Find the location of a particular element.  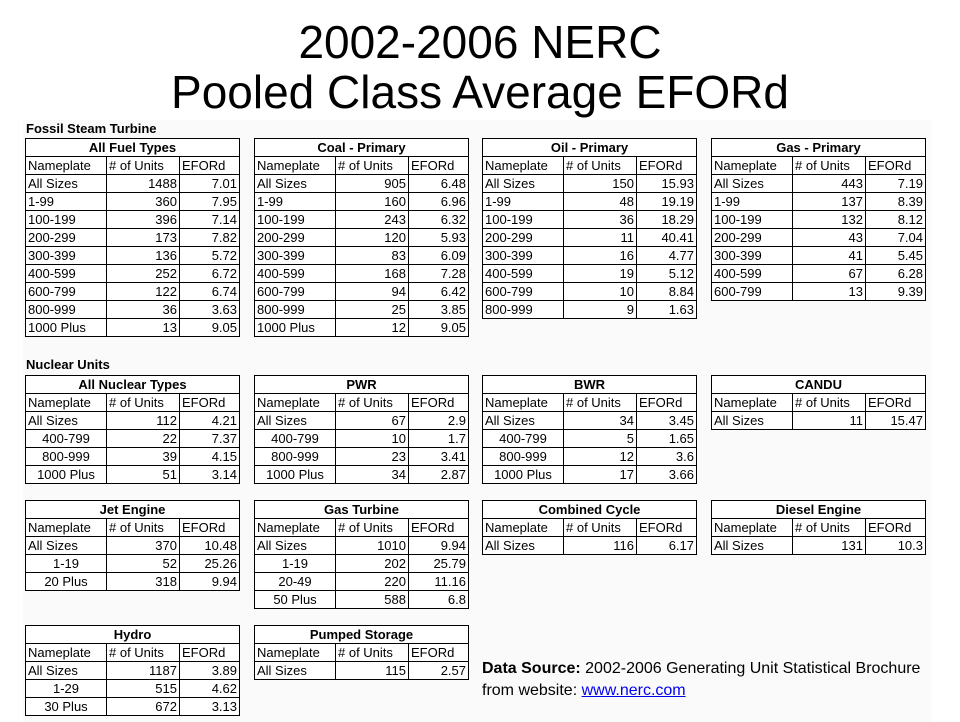

table-cell: 1-19 is located at coordinates (295, 563).